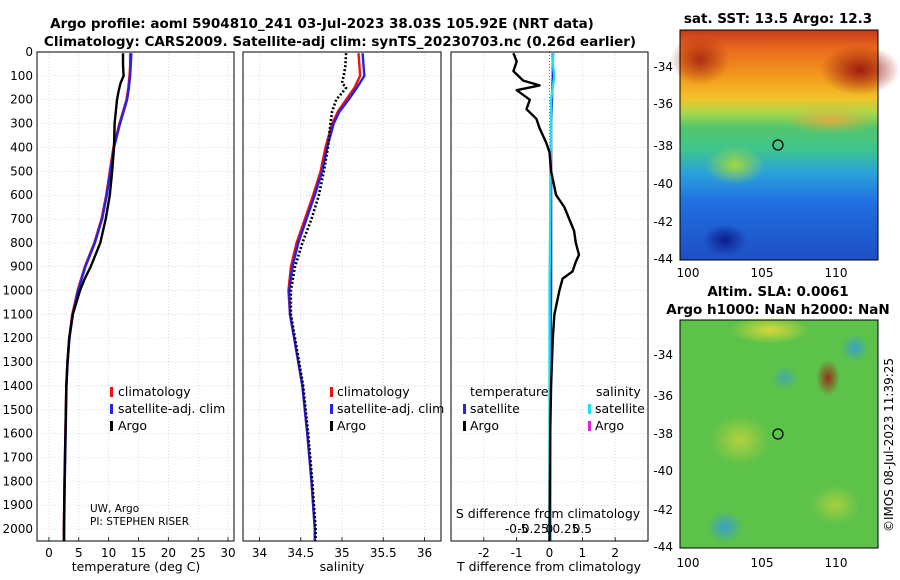 This screenshot has width=900, height=580. What do you see at coordinates (114, 509) in the screenshot?
I see `footnote-source: UW, Argo` at bounding box center [114, 509].